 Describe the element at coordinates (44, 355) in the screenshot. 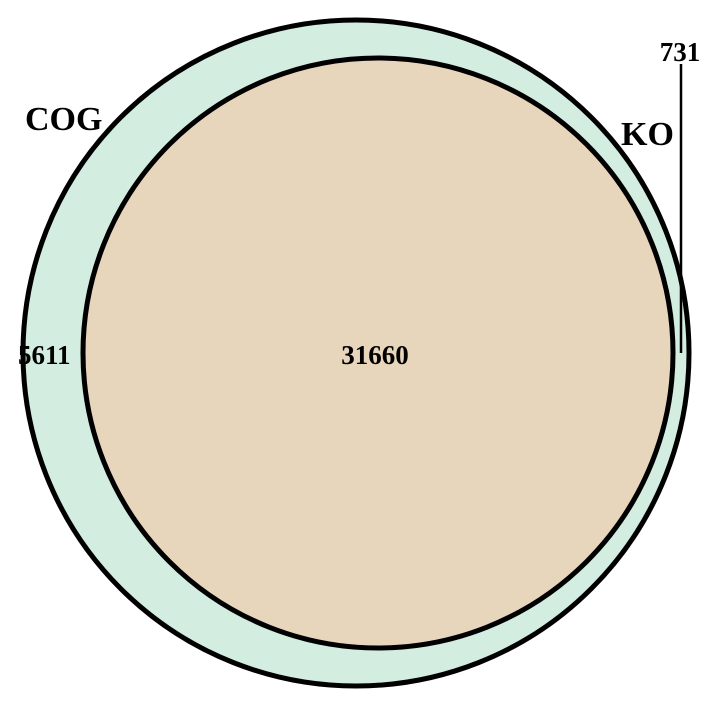

I see `cog-only-count: 5611` at that location.